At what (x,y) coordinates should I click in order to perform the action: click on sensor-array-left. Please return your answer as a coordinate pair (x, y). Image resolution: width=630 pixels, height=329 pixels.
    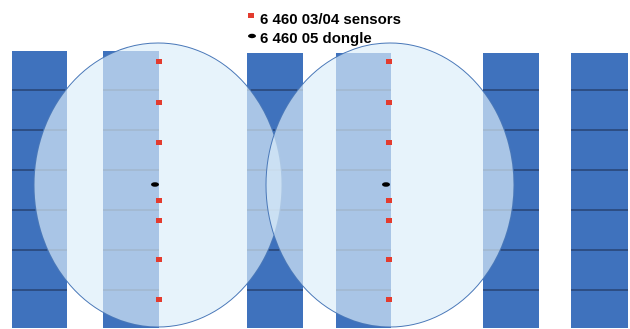
    Looking at the image, I should click on (159, 180).